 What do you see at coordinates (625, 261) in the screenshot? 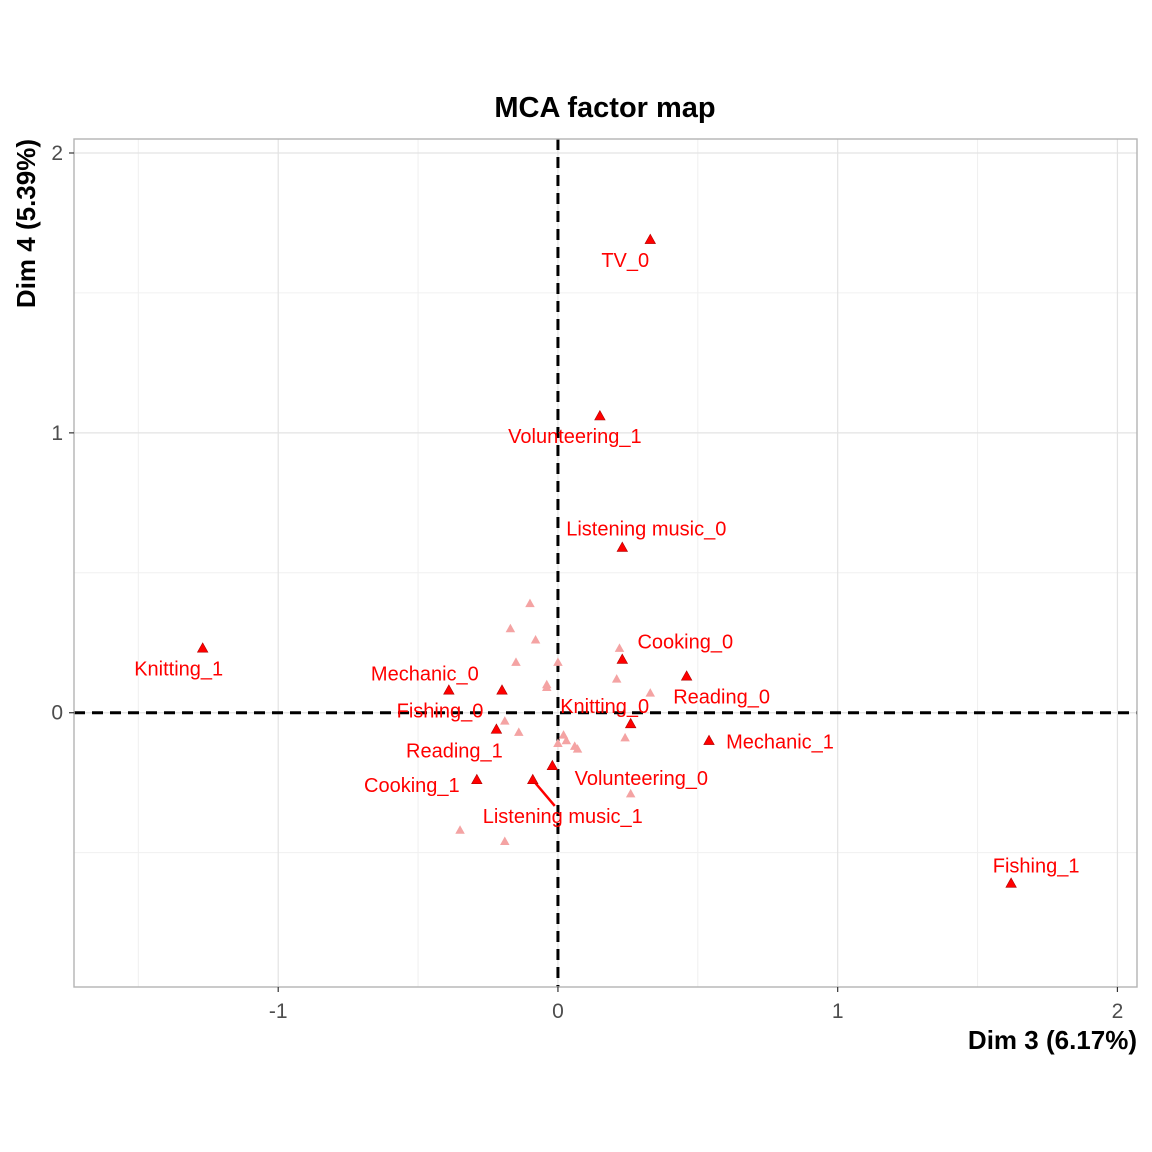
I see `point-label: TV_0` at bounding box center [625, 261].